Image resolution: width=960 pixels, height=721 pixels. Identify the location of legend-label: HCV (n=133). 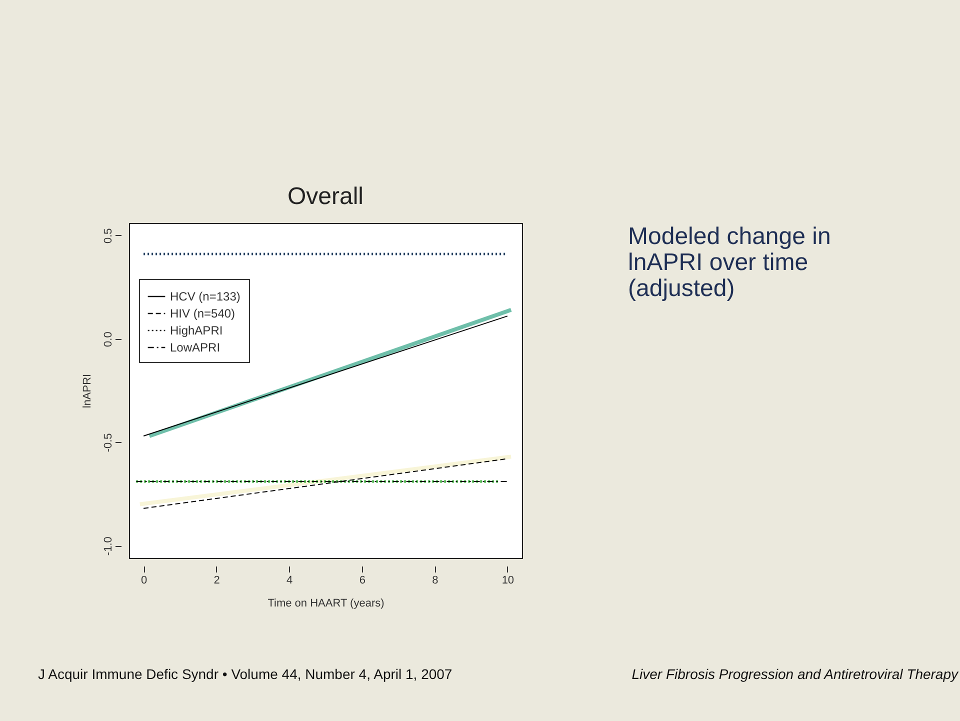
(205, 297).